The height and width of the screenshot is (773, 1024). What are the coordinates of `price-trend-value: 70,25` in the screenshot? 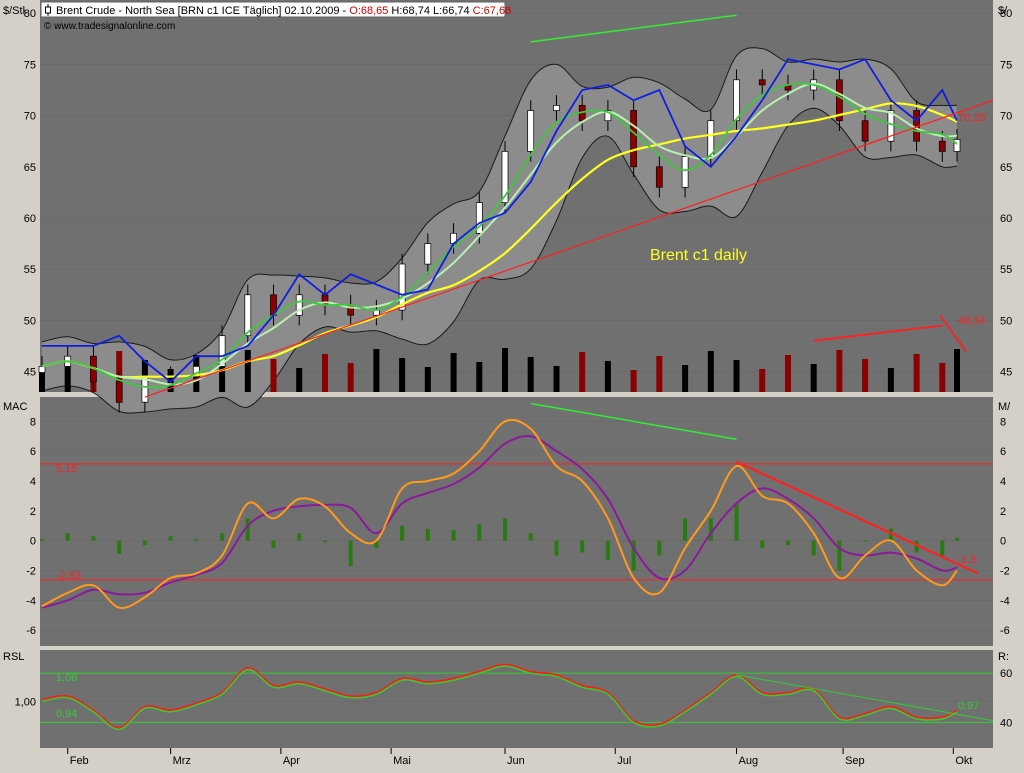 It's located at (972, 118).